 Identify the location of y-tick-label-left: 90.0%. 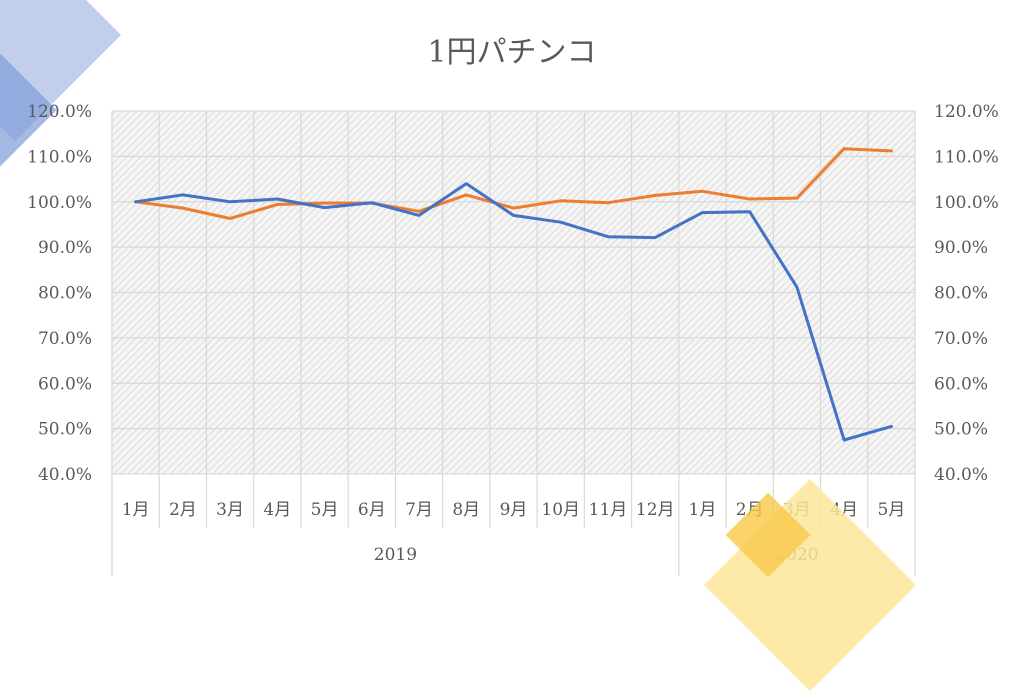
(65, 248).